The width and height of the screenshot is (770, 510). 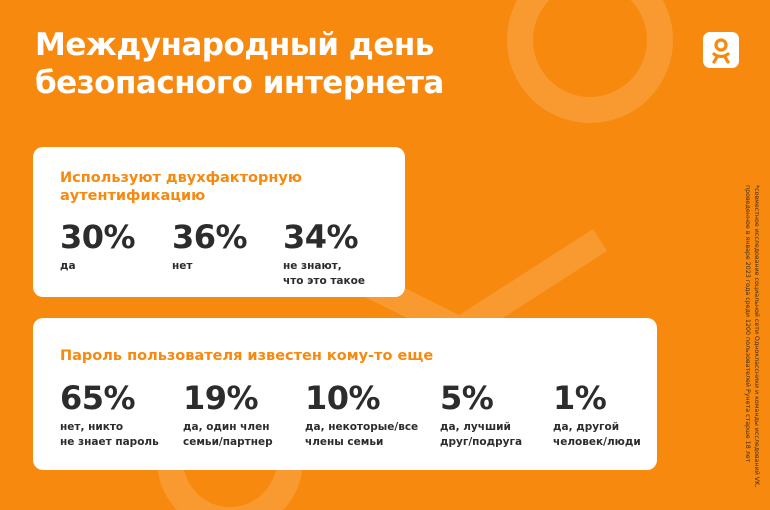 What do you see at coordinates (362, 427) in the screenshot?
I see `label-line: да, некоторые/все` at bounding box center [362, 427].